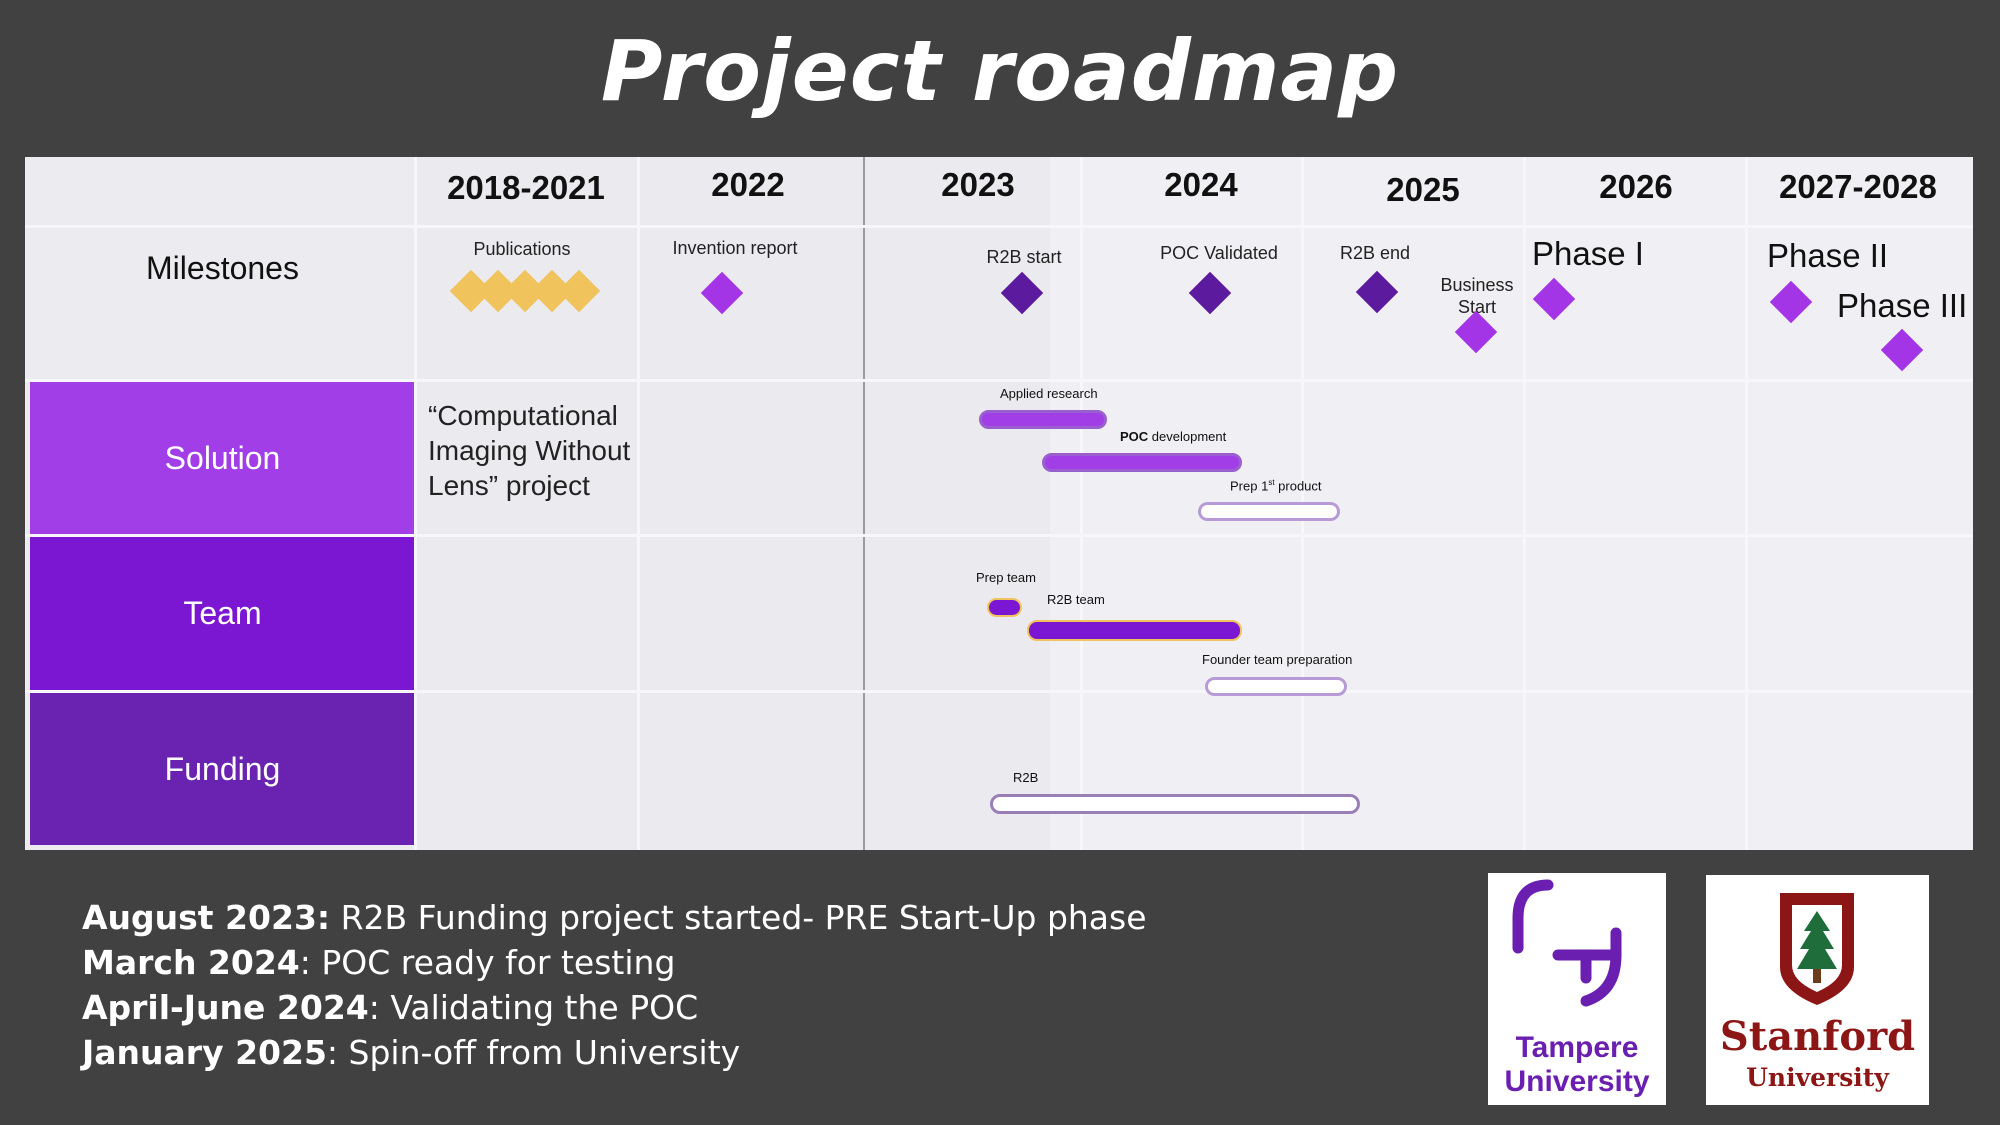 Image resolution: width=2000 pixels, height=1125 pixels. Describe the element at coordinates (390, 1007) in the screenshot. I see `key-date-item: April-June 2024: Validating the POC` at that location.